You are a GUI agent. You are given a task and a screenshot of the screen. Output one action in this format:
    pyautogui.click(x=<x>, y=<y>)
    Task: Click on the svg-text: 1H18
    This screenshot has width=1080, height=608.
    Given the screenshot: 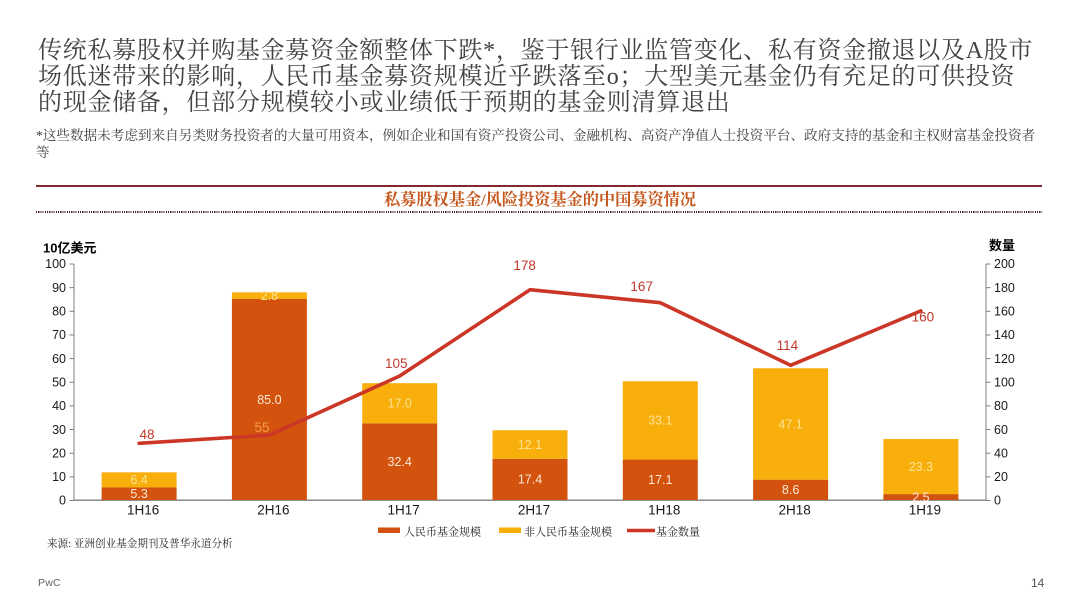 What is the action you would take?
    pyautogui.click(x=664, y=510)
    